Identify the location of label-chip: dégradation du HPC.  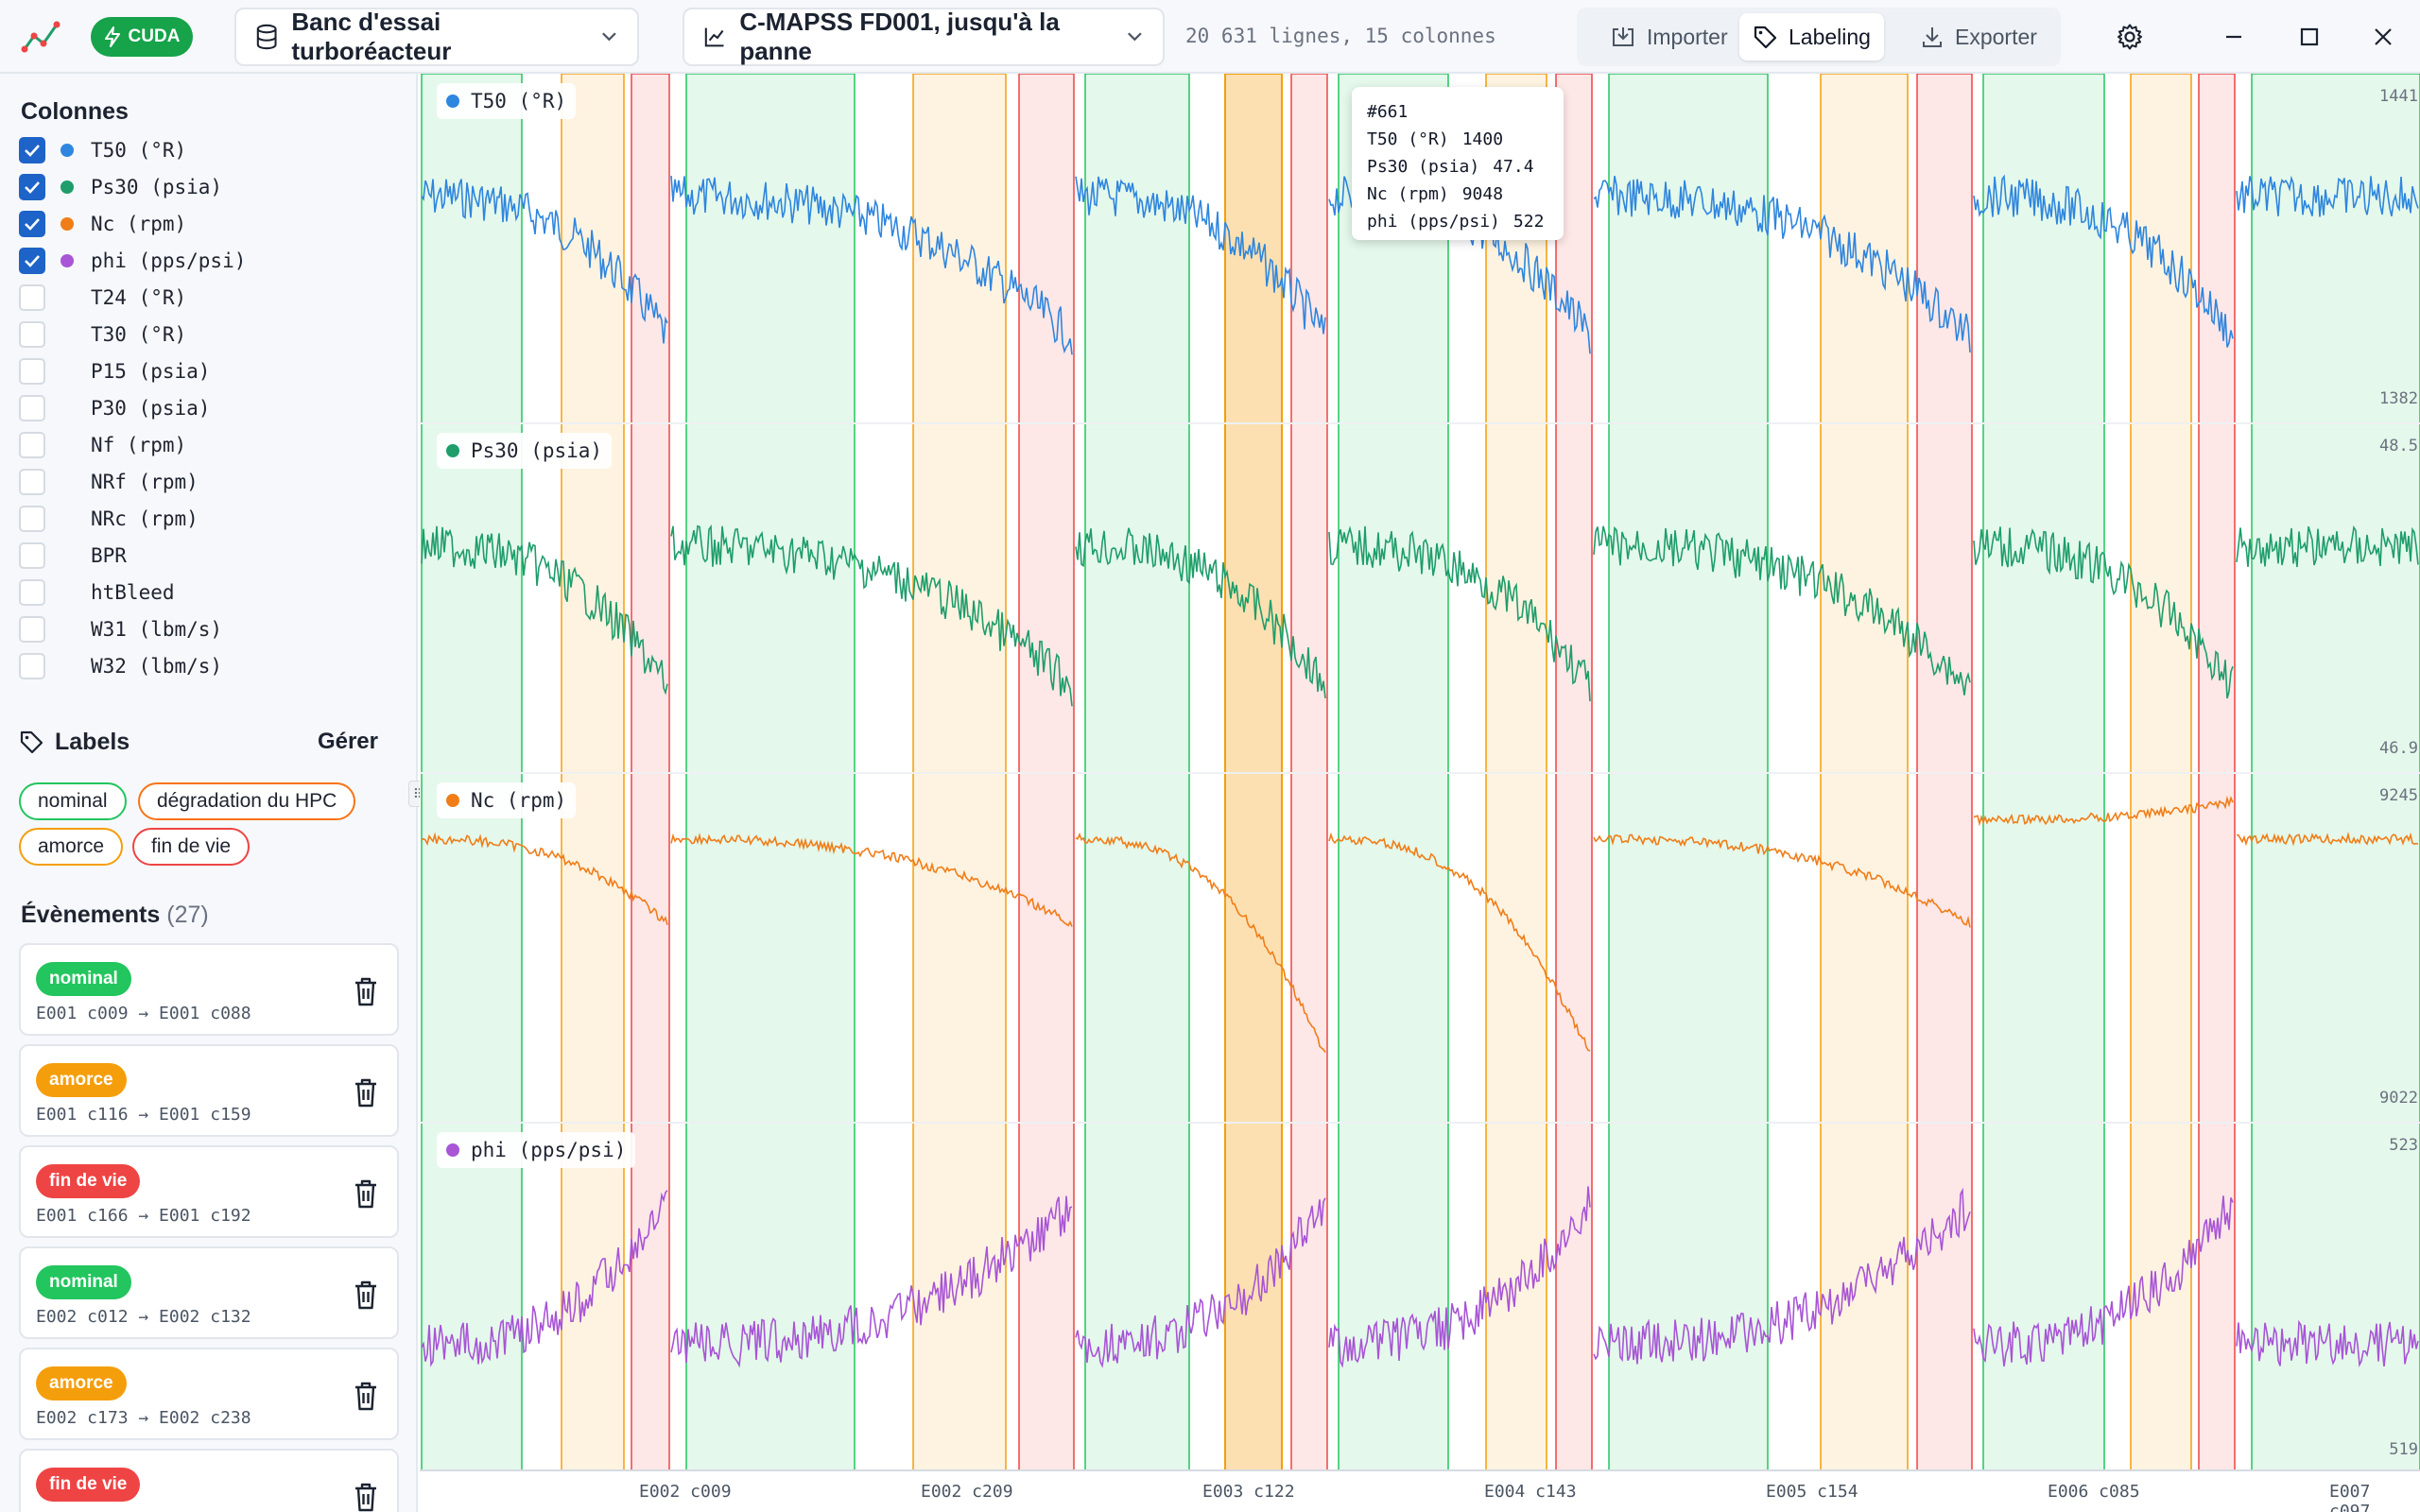
(247, 801).